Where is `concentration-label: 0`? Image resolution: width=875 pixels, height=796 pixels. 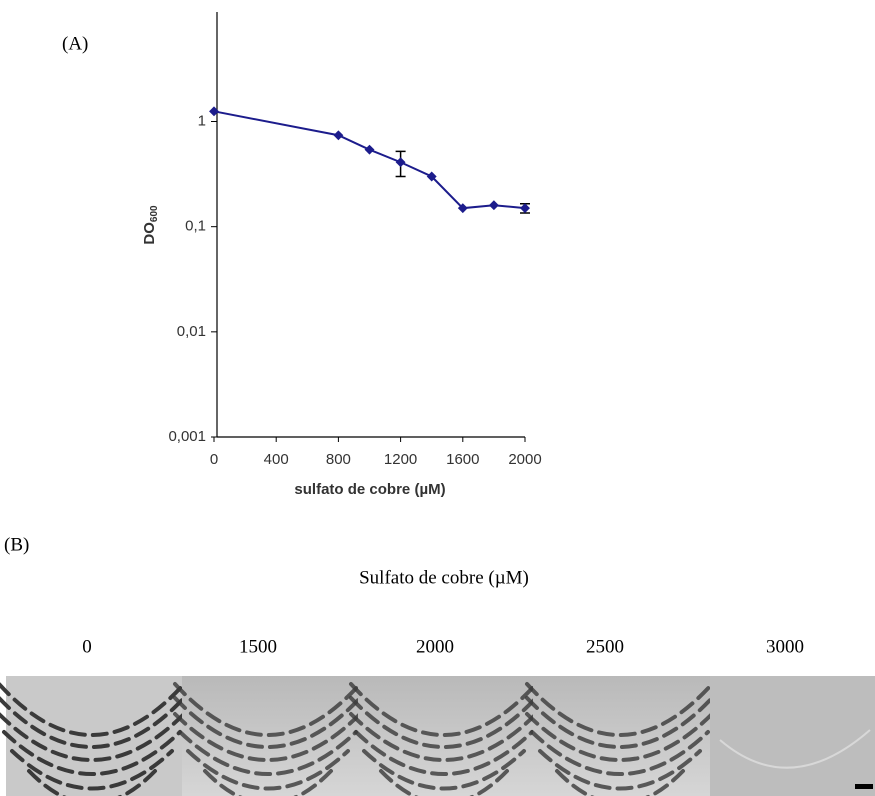
concentration-label: 0 is located at coordinates (87, 646).